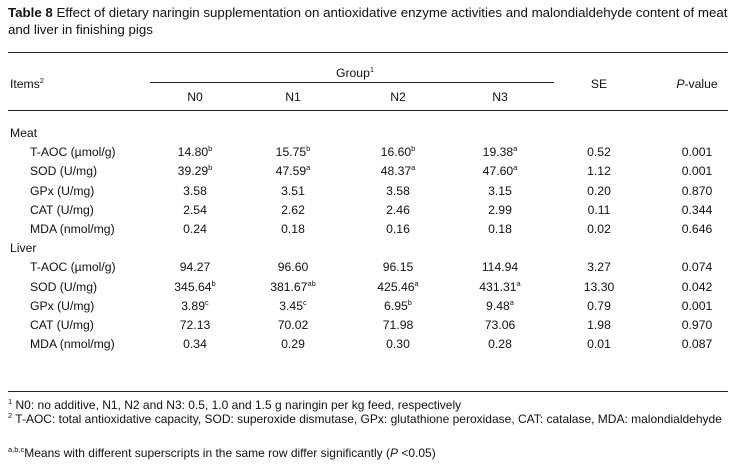  I want to click on significance-superscript: ab, so click(311, 283).